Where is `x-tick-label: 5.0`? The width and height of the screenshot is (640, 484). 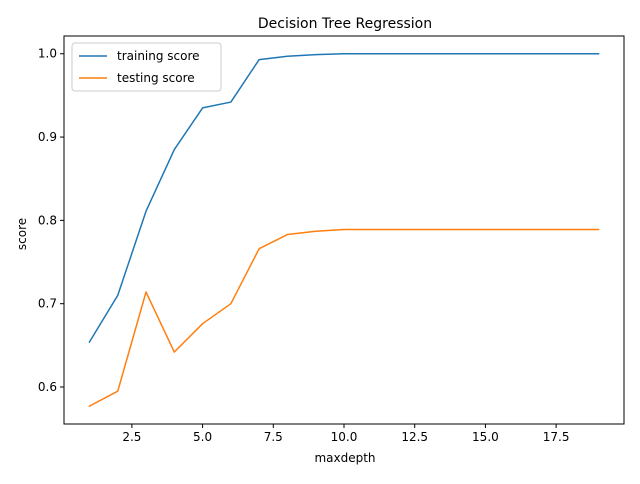
x-tick-label: 5.0 is located at coordinates (202, 437).